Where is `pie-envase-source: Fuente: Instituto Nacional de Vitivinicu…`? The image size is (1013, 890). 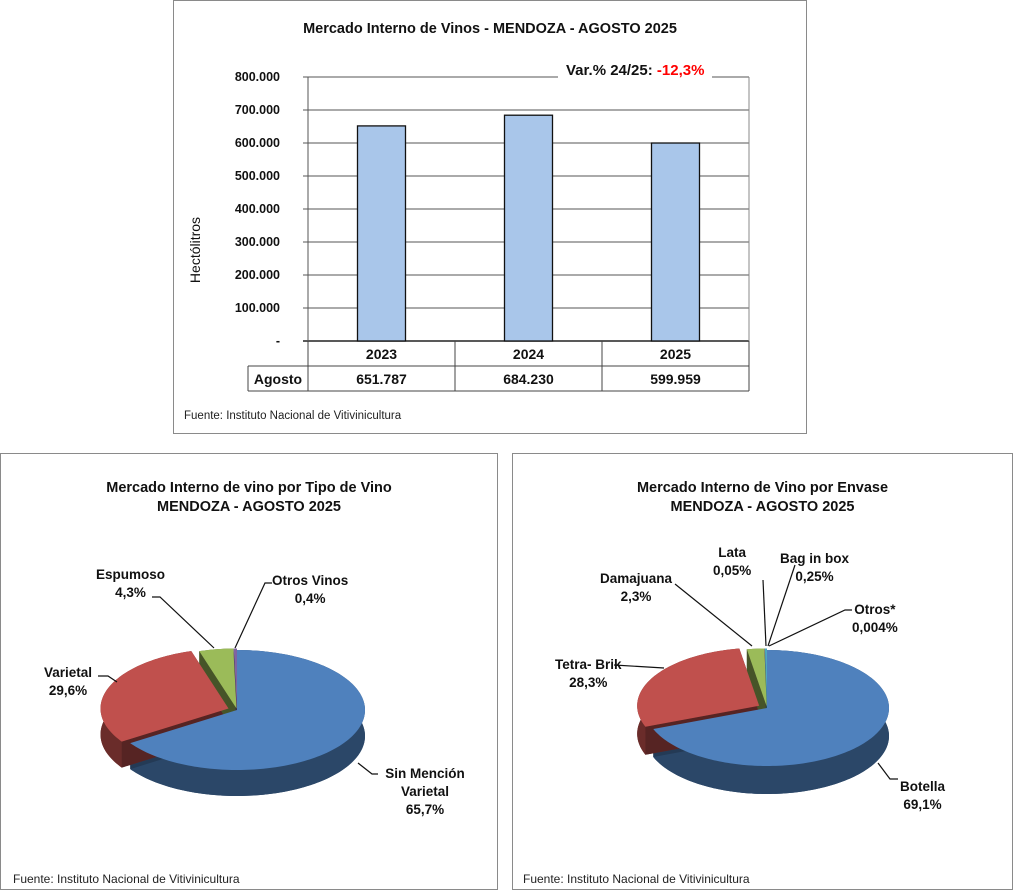
pie-envase-source: Fuente: Instituto Nacional de Vitivinicu… is located at coordinates (636, 879).